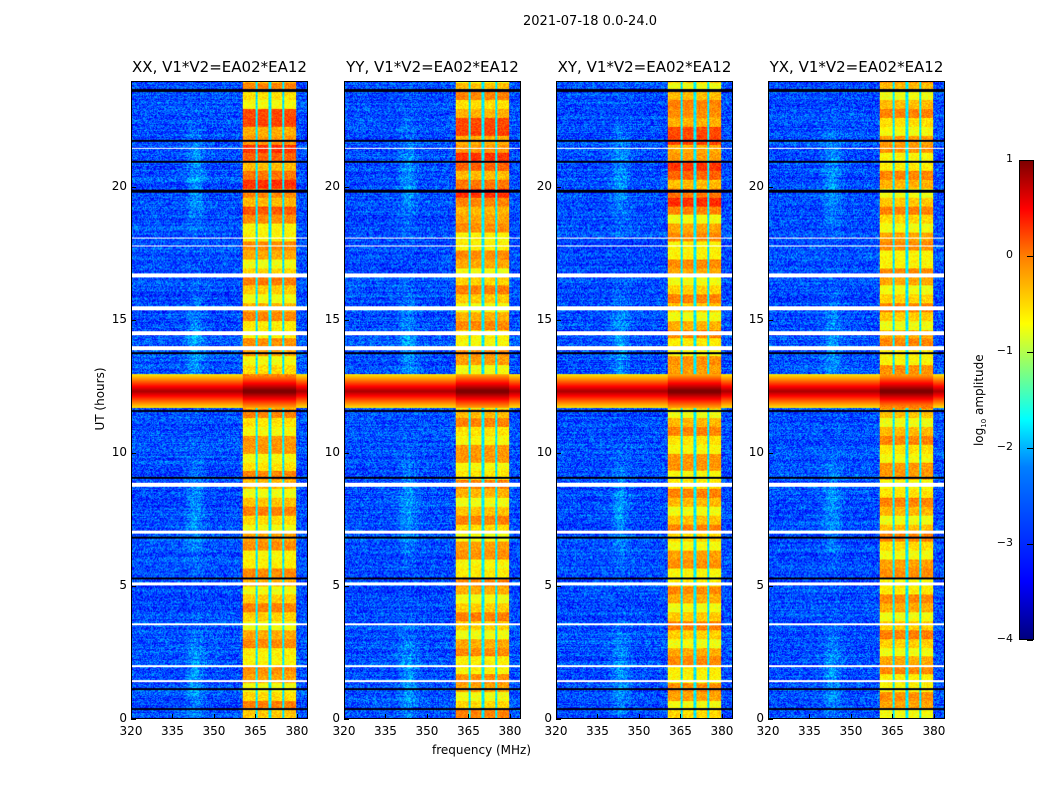  Describe the element at coordinates (980, 400) in the screenshot. I see `colorbar-label: log10 amplitude` at that location.